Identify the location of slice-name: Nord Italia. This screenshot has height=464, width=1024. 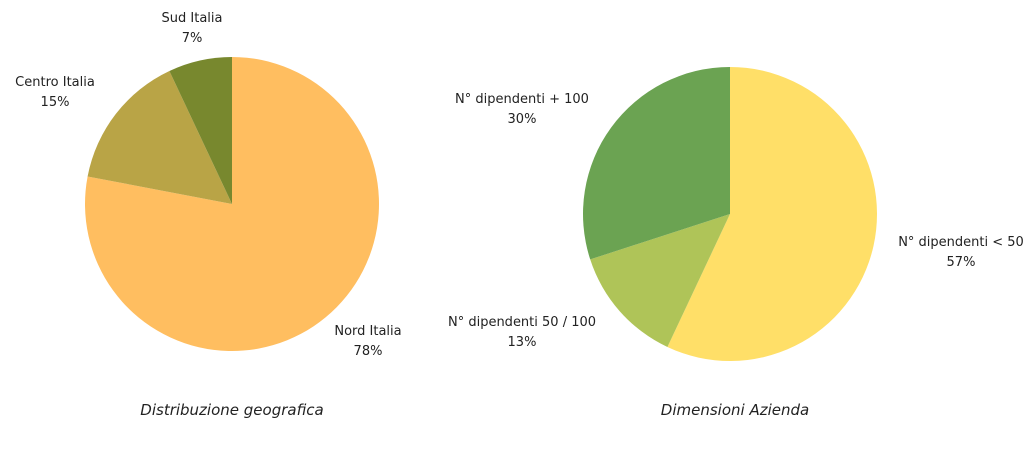
(368, 331).